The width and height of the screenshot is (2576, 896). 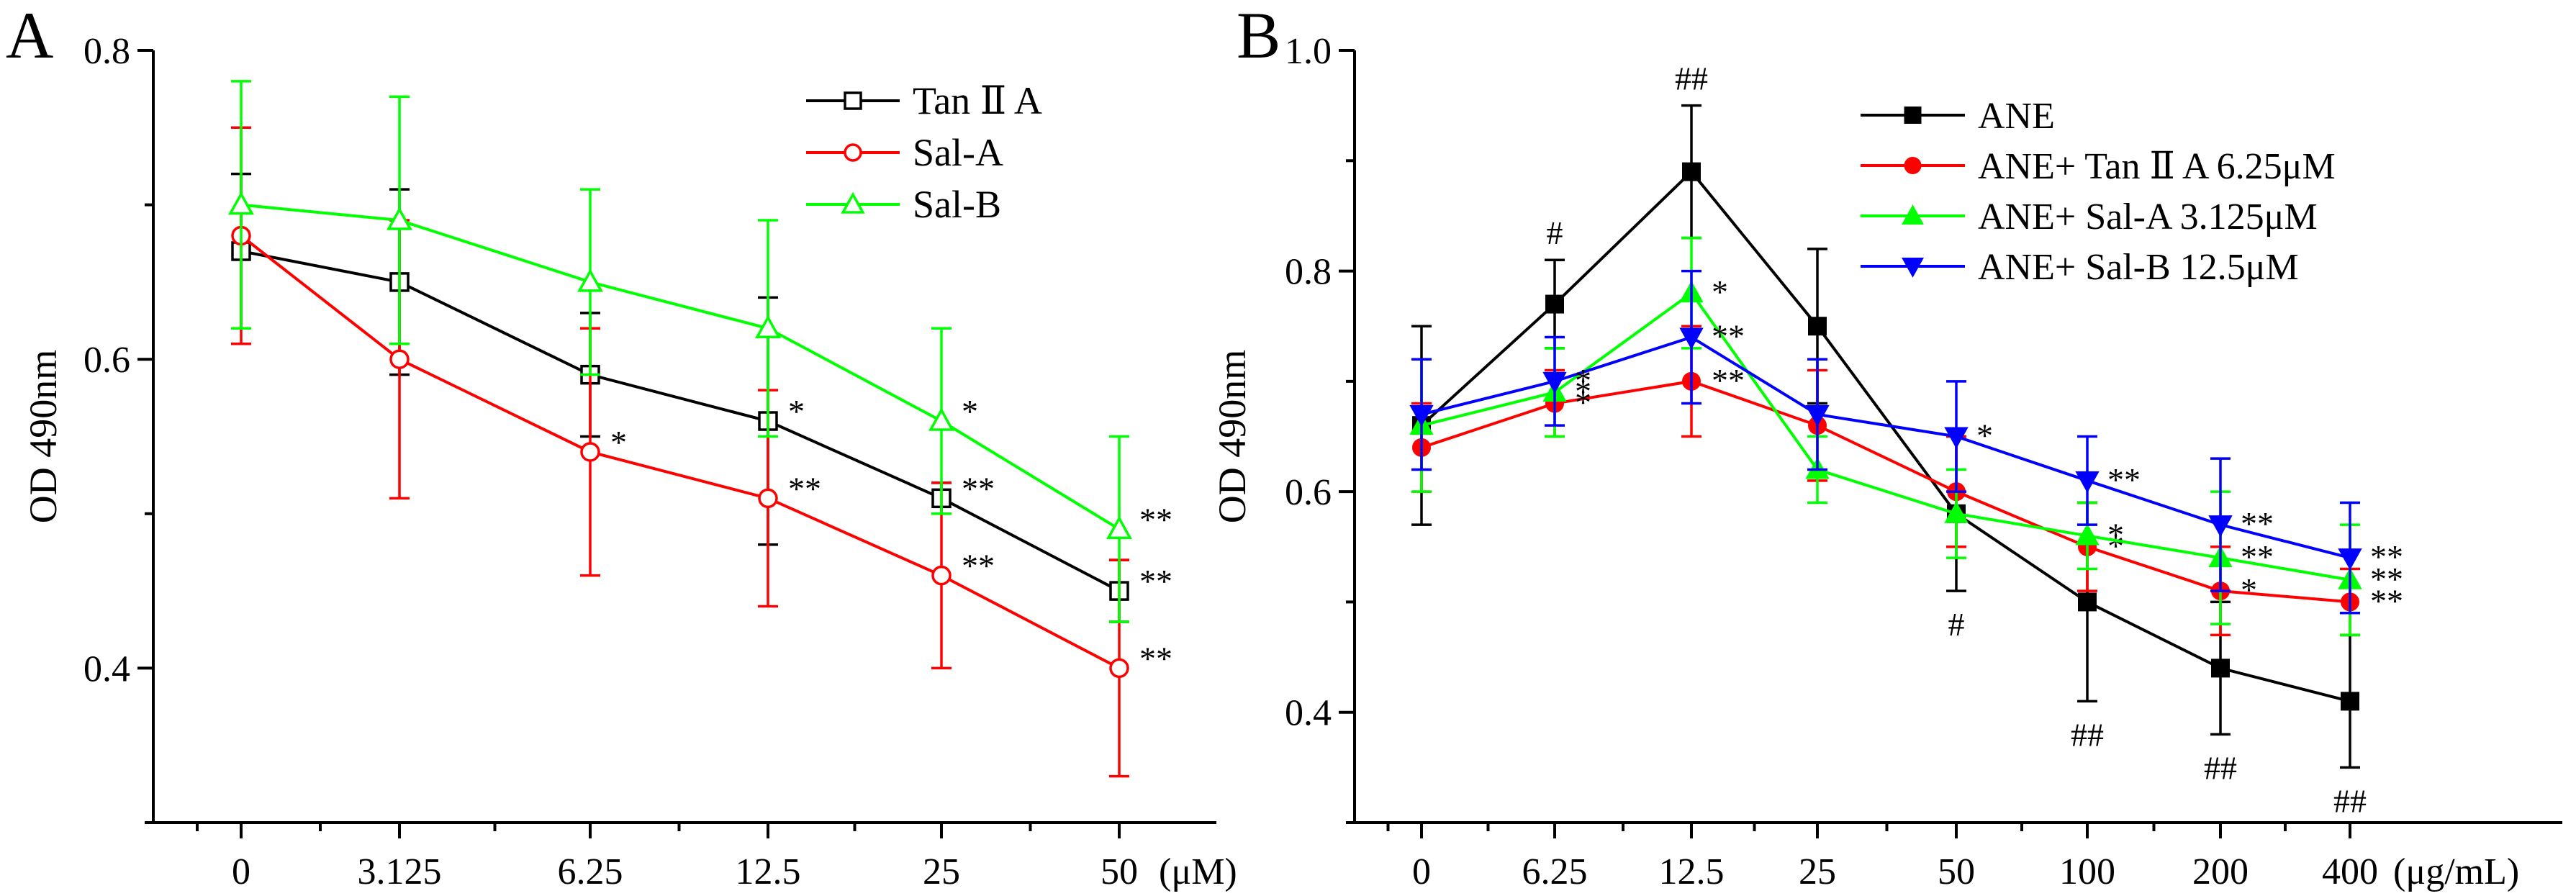 I want to click on legend-label: ANE+ Sal-B 12.5μM, so click(x=2138, y=268).